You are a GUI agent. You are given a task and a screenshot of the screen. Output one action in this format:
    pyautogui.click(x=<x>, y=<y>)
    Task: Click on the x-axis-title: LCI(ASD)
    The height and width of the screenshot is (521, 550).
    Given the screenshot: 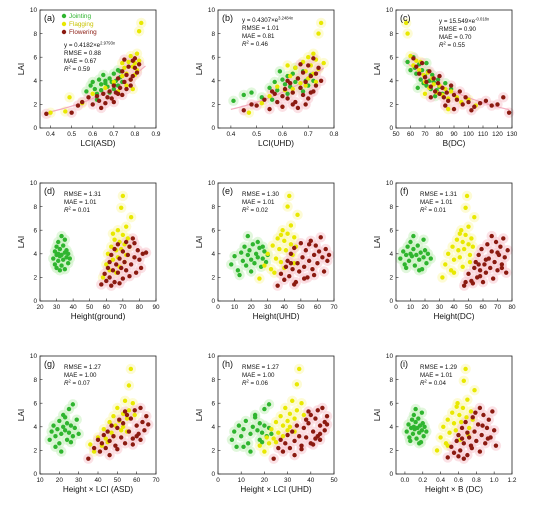 What is the action you would take?
    pyautogui.click(x=97, y=143)
    